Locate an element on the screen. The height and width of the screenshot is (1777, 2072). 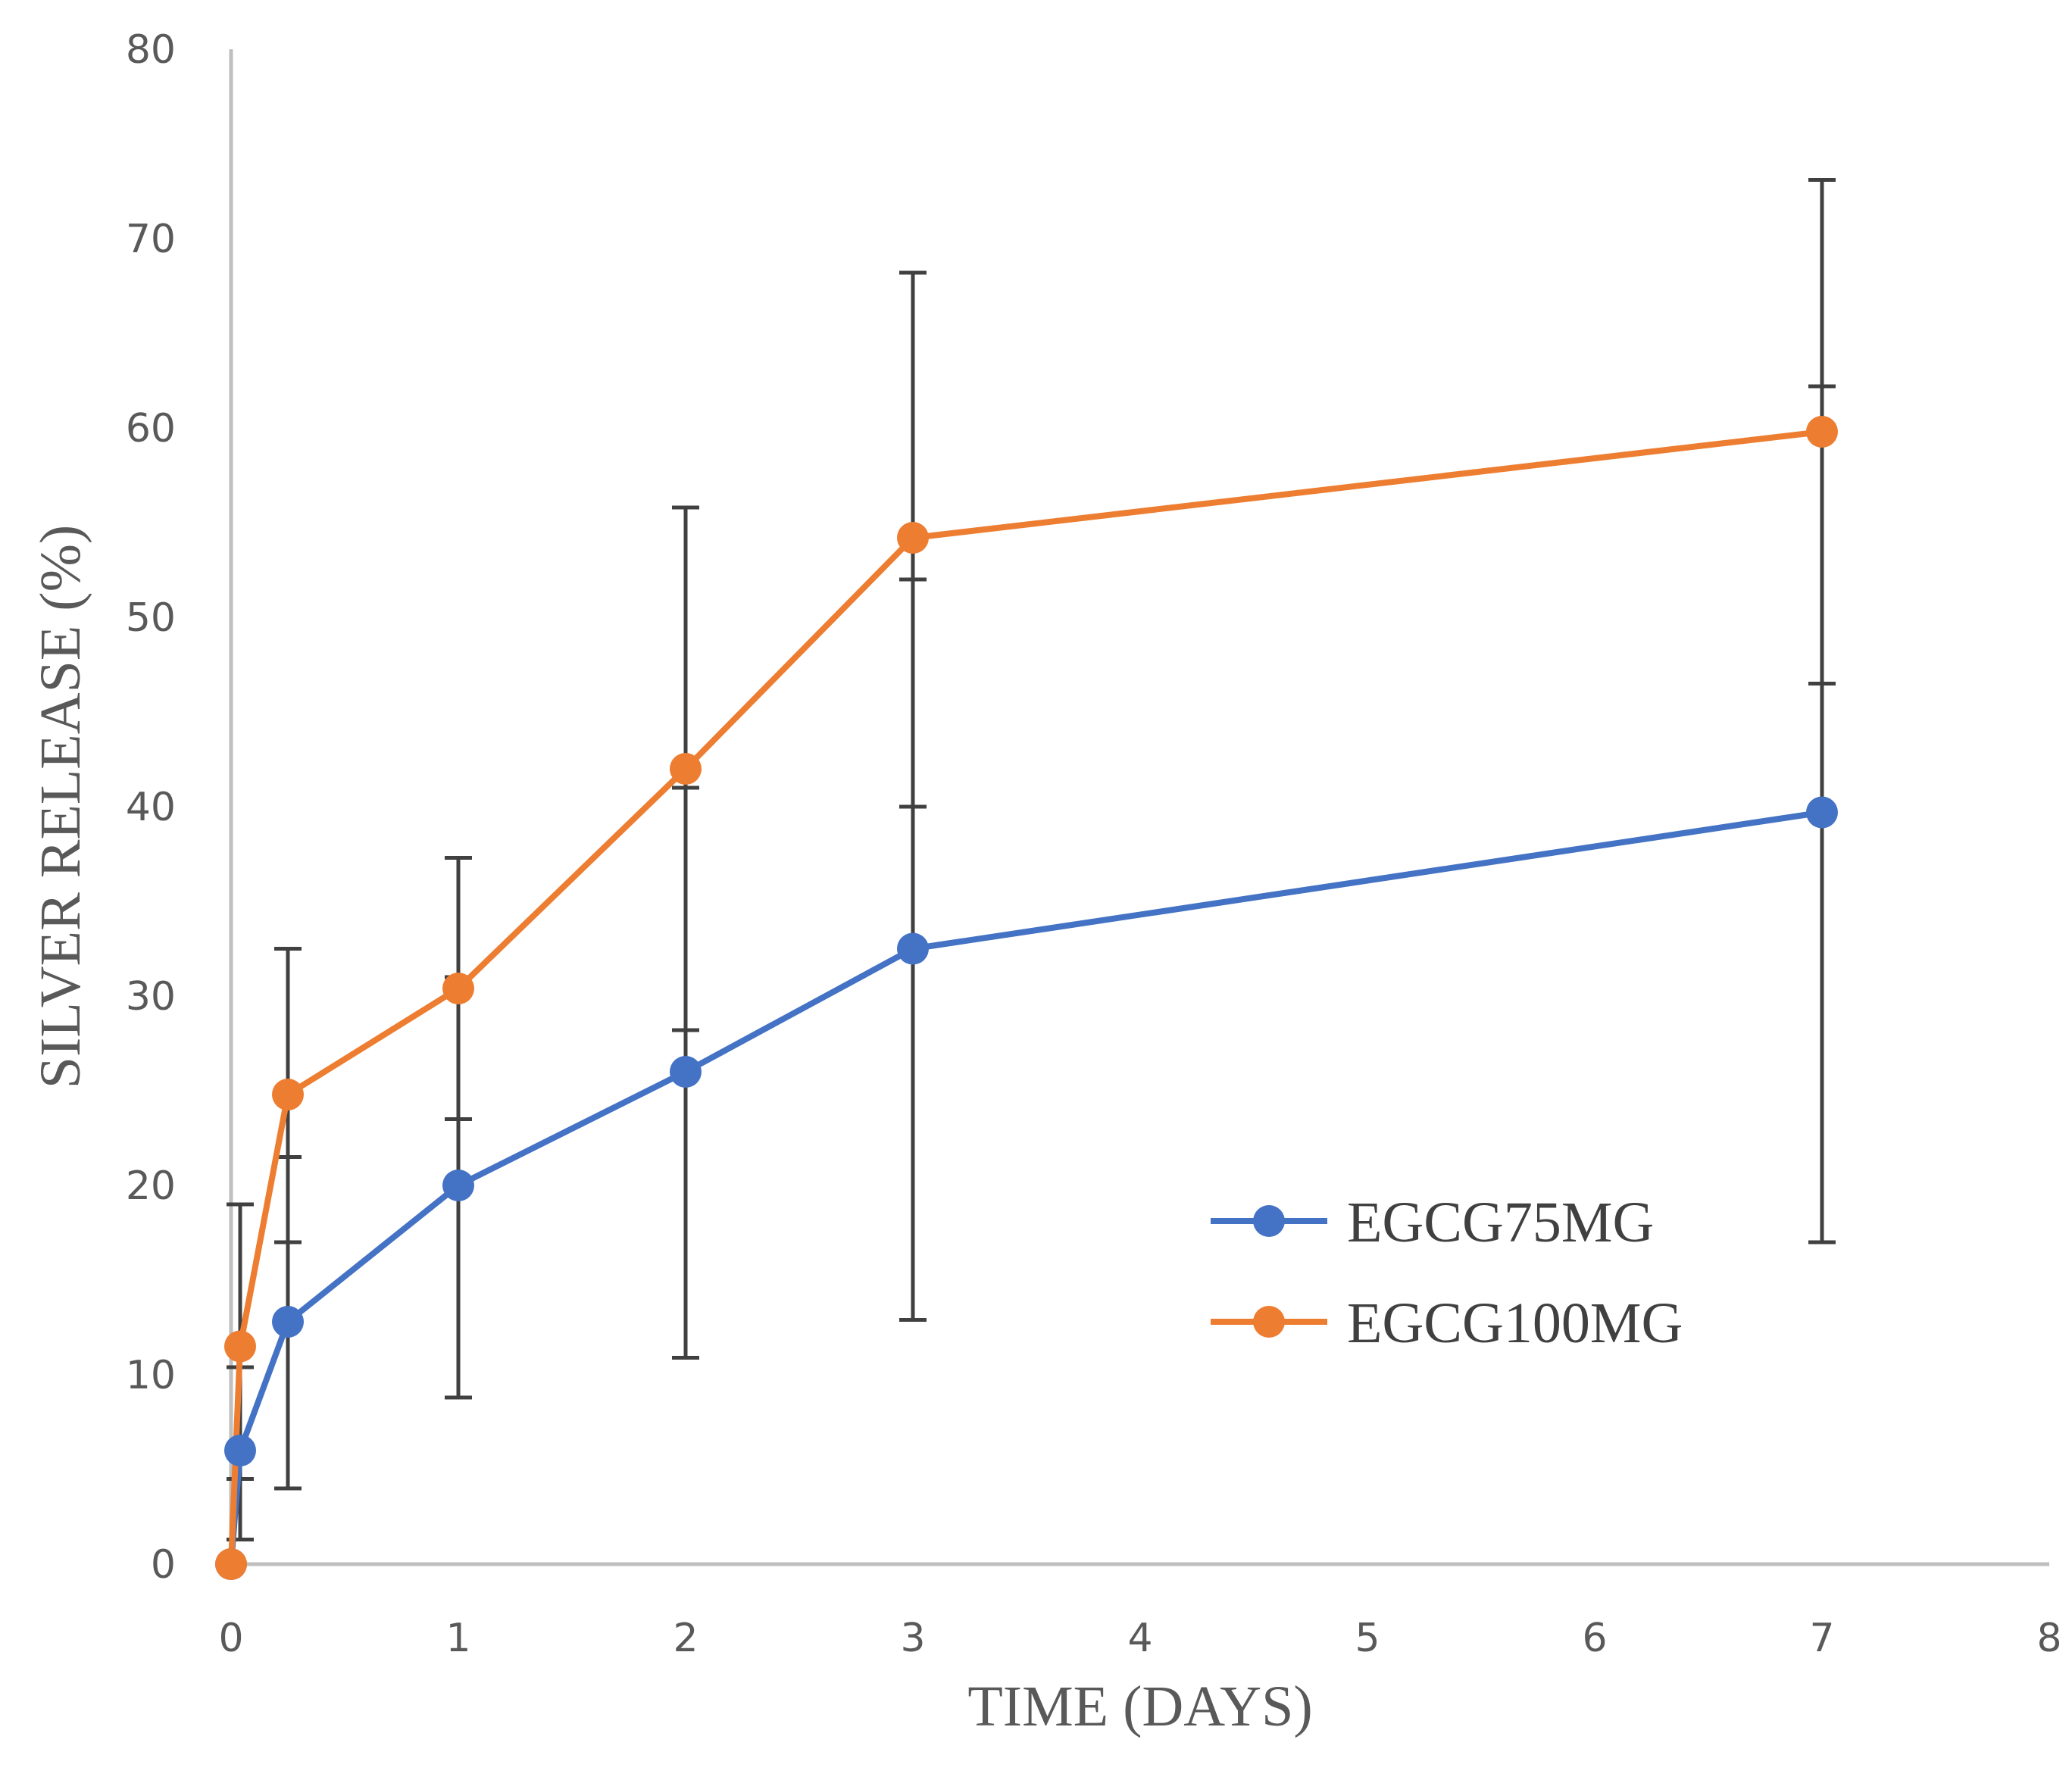
y-axis-title: SILVER RELEASE (%) is located at coordinates (60, 807).